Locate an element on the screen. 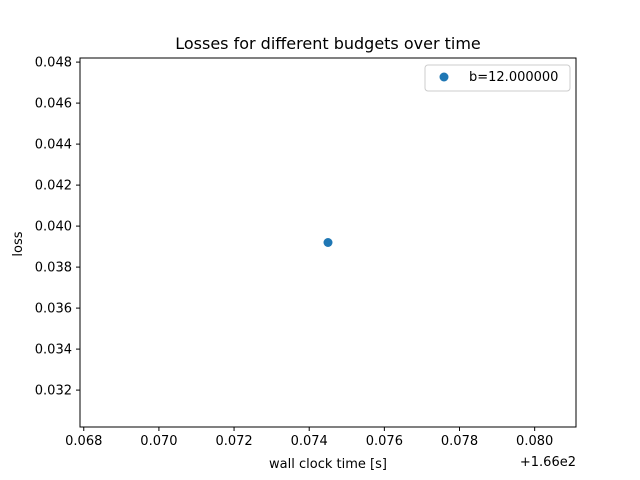  data-point is located at coordinates (328, 242).